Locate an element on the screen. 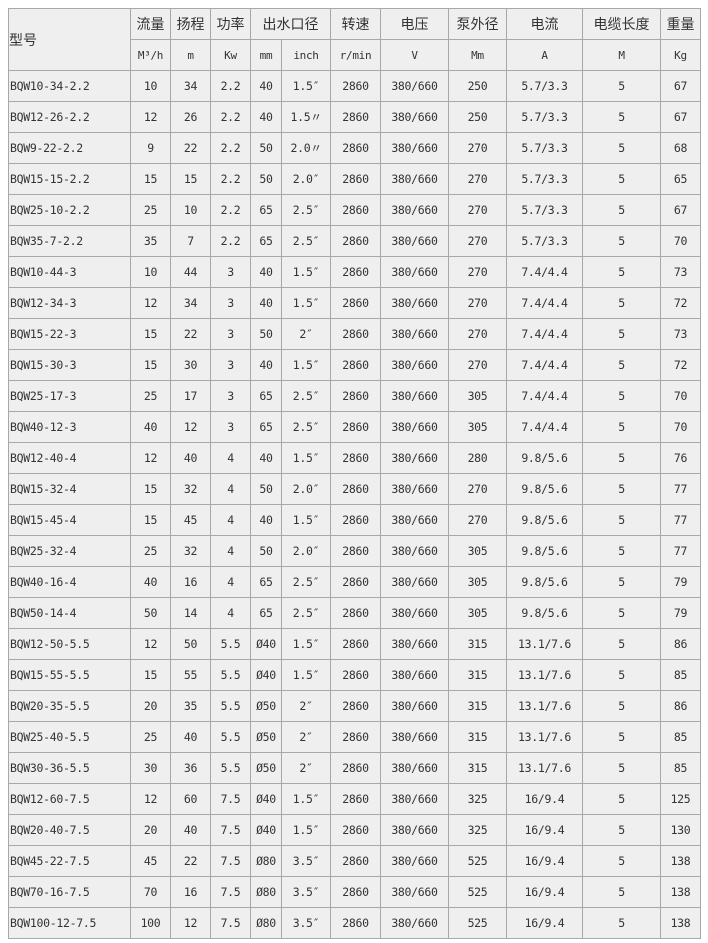  cell-flow: 35 is located at coordinates (150, 241).